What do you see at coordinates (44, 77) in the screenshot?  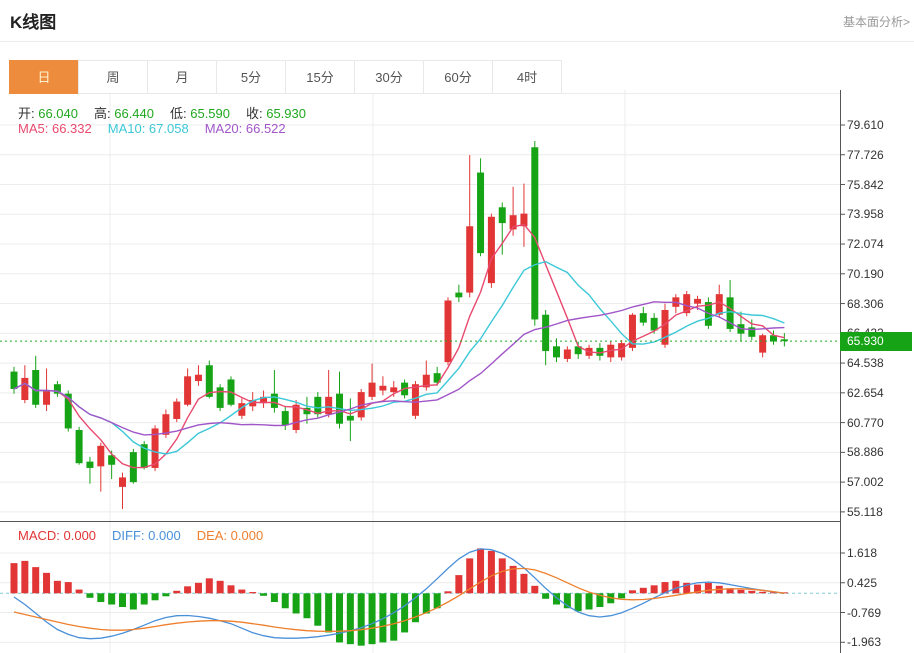 I see `tab-interval-0: 日` at bounding box center [44, 77].